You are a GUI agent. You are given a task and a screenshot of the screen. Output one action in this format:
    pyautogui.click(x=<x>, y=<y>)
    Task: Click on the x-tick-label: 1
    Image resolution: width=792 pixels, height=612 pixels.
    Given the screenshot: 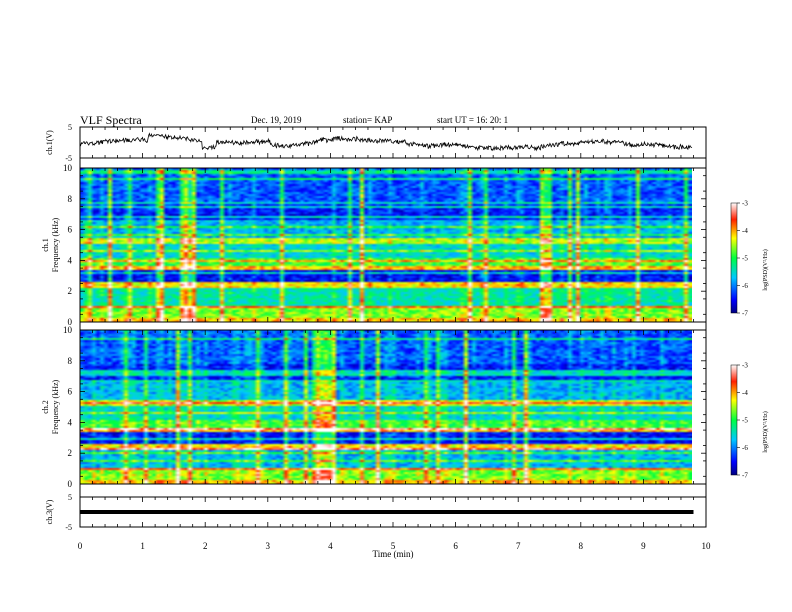 What is the action you would take?
    pyautogui.click(x=142, y=546)
    